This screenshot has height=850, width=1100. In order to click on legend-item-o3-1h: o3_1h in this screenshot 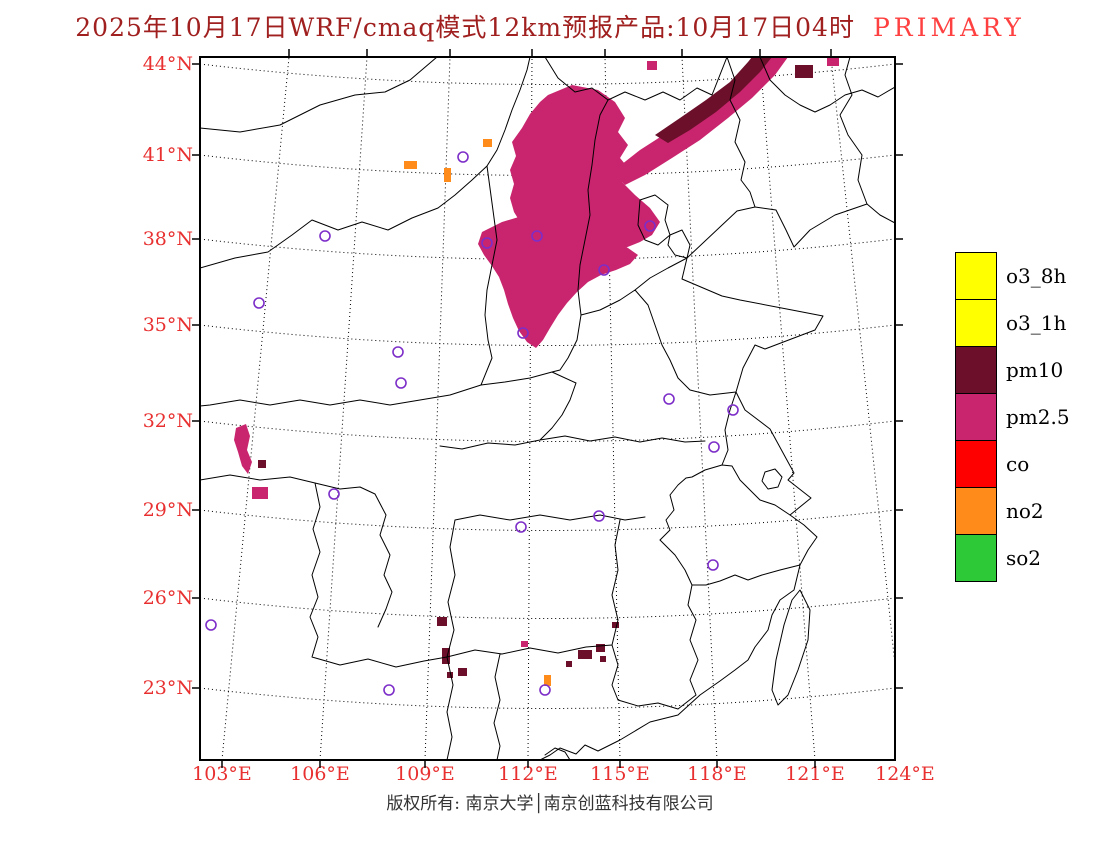, I will do `click(1012, 323)`.